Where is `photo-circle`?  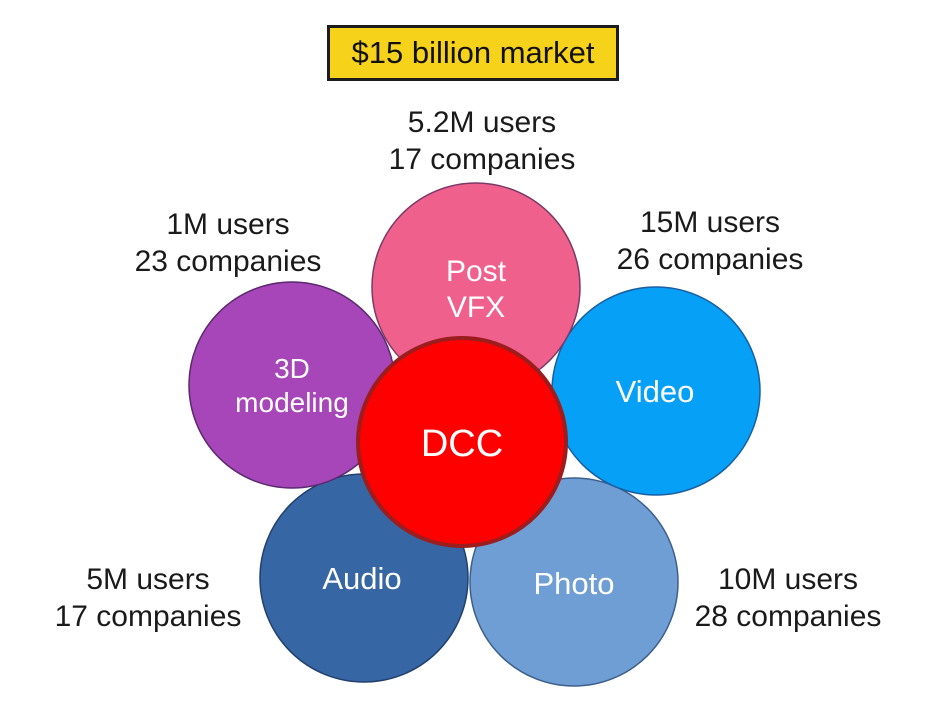
photo-circle is located at coordinates (574, 582).